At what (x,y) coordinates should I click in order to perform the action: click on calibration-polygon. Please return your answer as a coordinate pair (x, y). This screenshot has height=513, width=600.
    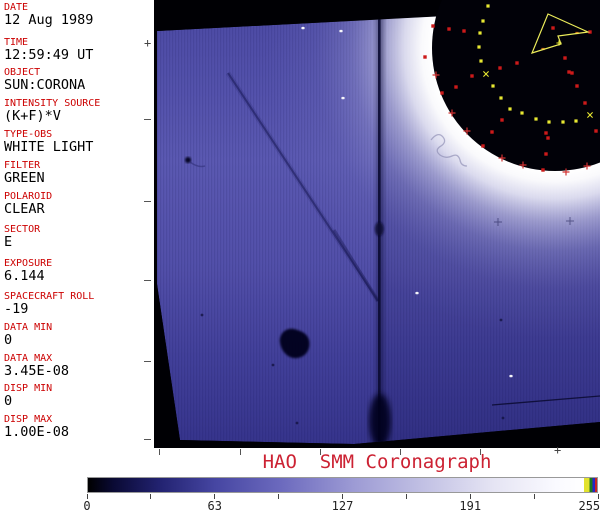
    Looking at the image, I should click on (560, 33).